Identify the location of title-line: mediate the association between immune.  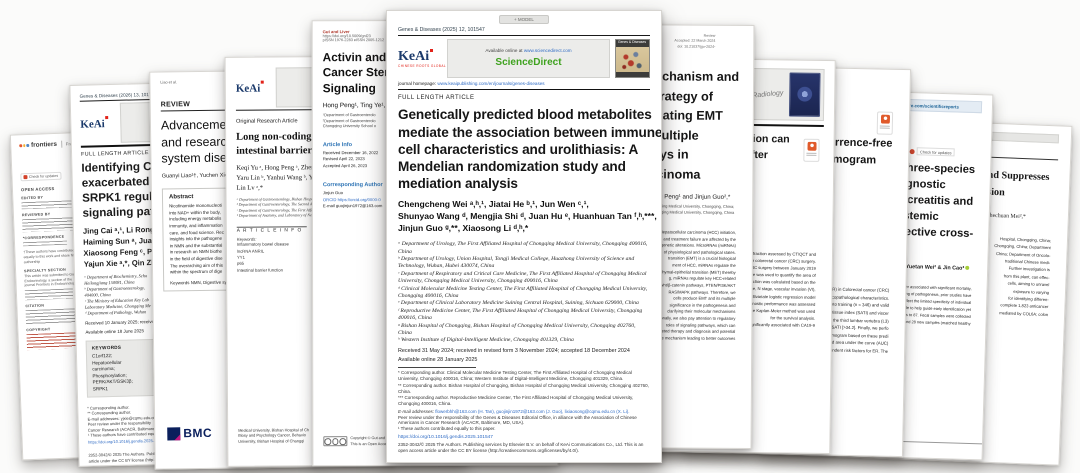
(530, 132).